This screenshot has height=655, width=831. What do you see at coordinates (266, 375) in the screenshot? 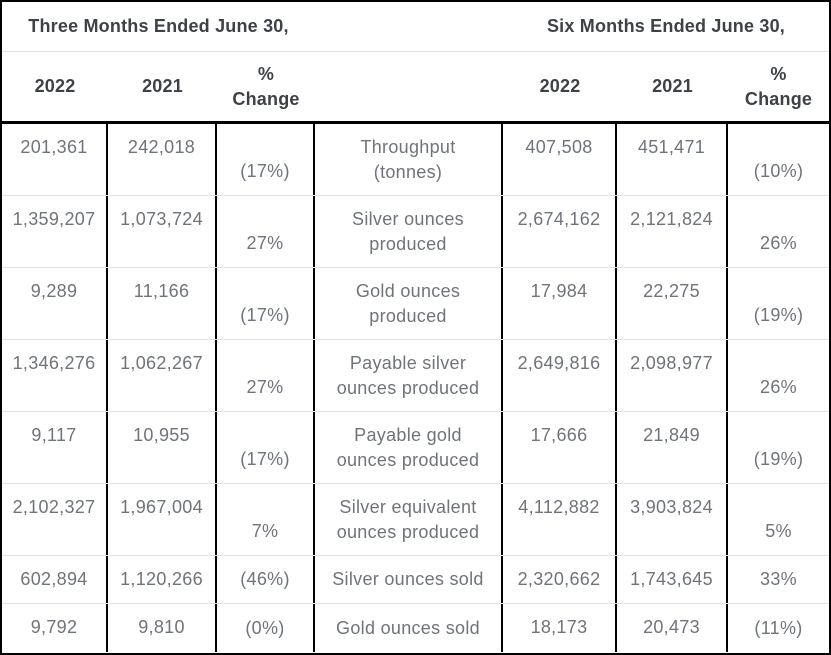
I see `cell-tm-change: 27%` at bounding box center [266, 375].